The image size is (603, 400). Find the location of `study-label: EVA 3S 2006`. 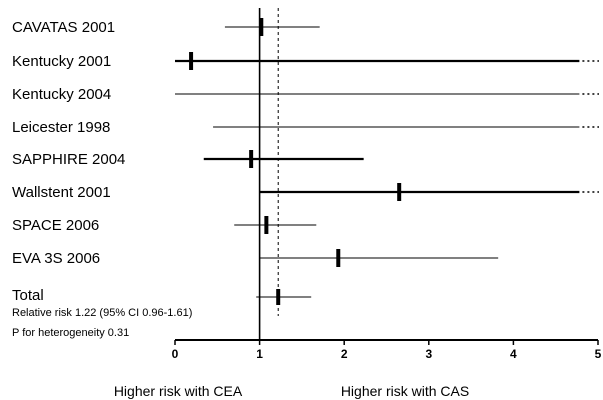

study-label: EVA 3S 2006 is located at coordinates (56, 258).